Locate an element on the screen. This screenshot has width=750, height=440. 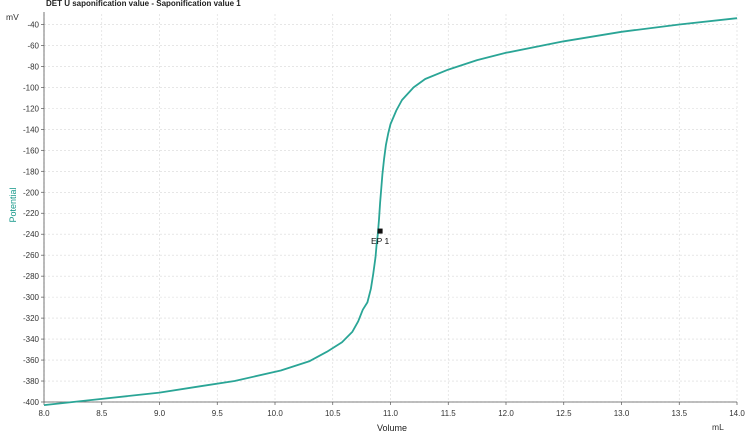
y-tick-label: -380 is located at coordinates (31, 381).